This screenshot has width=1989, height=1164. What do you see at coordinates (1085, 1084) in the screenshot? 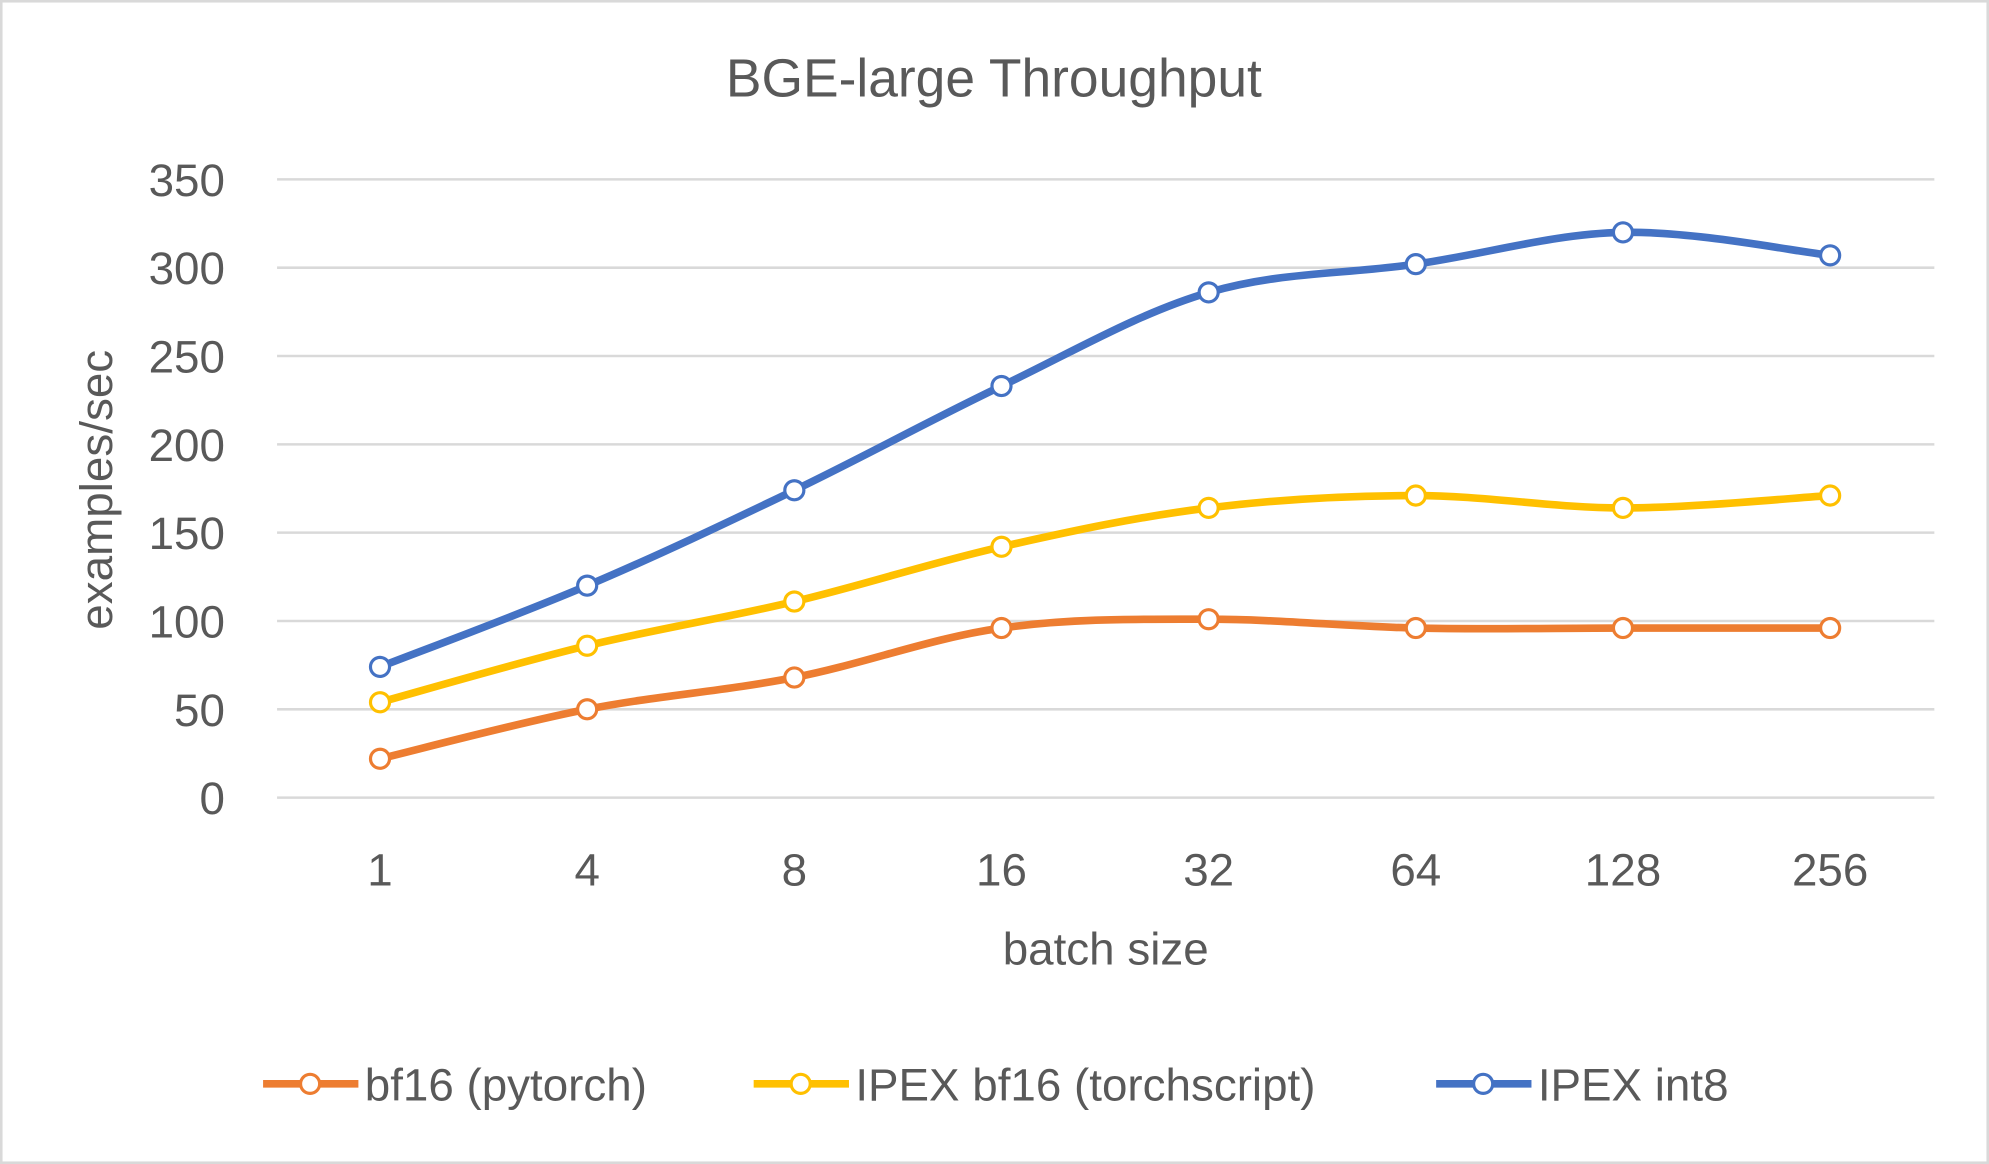
I see `legend-label: IPEX bf16 (torchscript)` at bounding box center [1085, 1084].